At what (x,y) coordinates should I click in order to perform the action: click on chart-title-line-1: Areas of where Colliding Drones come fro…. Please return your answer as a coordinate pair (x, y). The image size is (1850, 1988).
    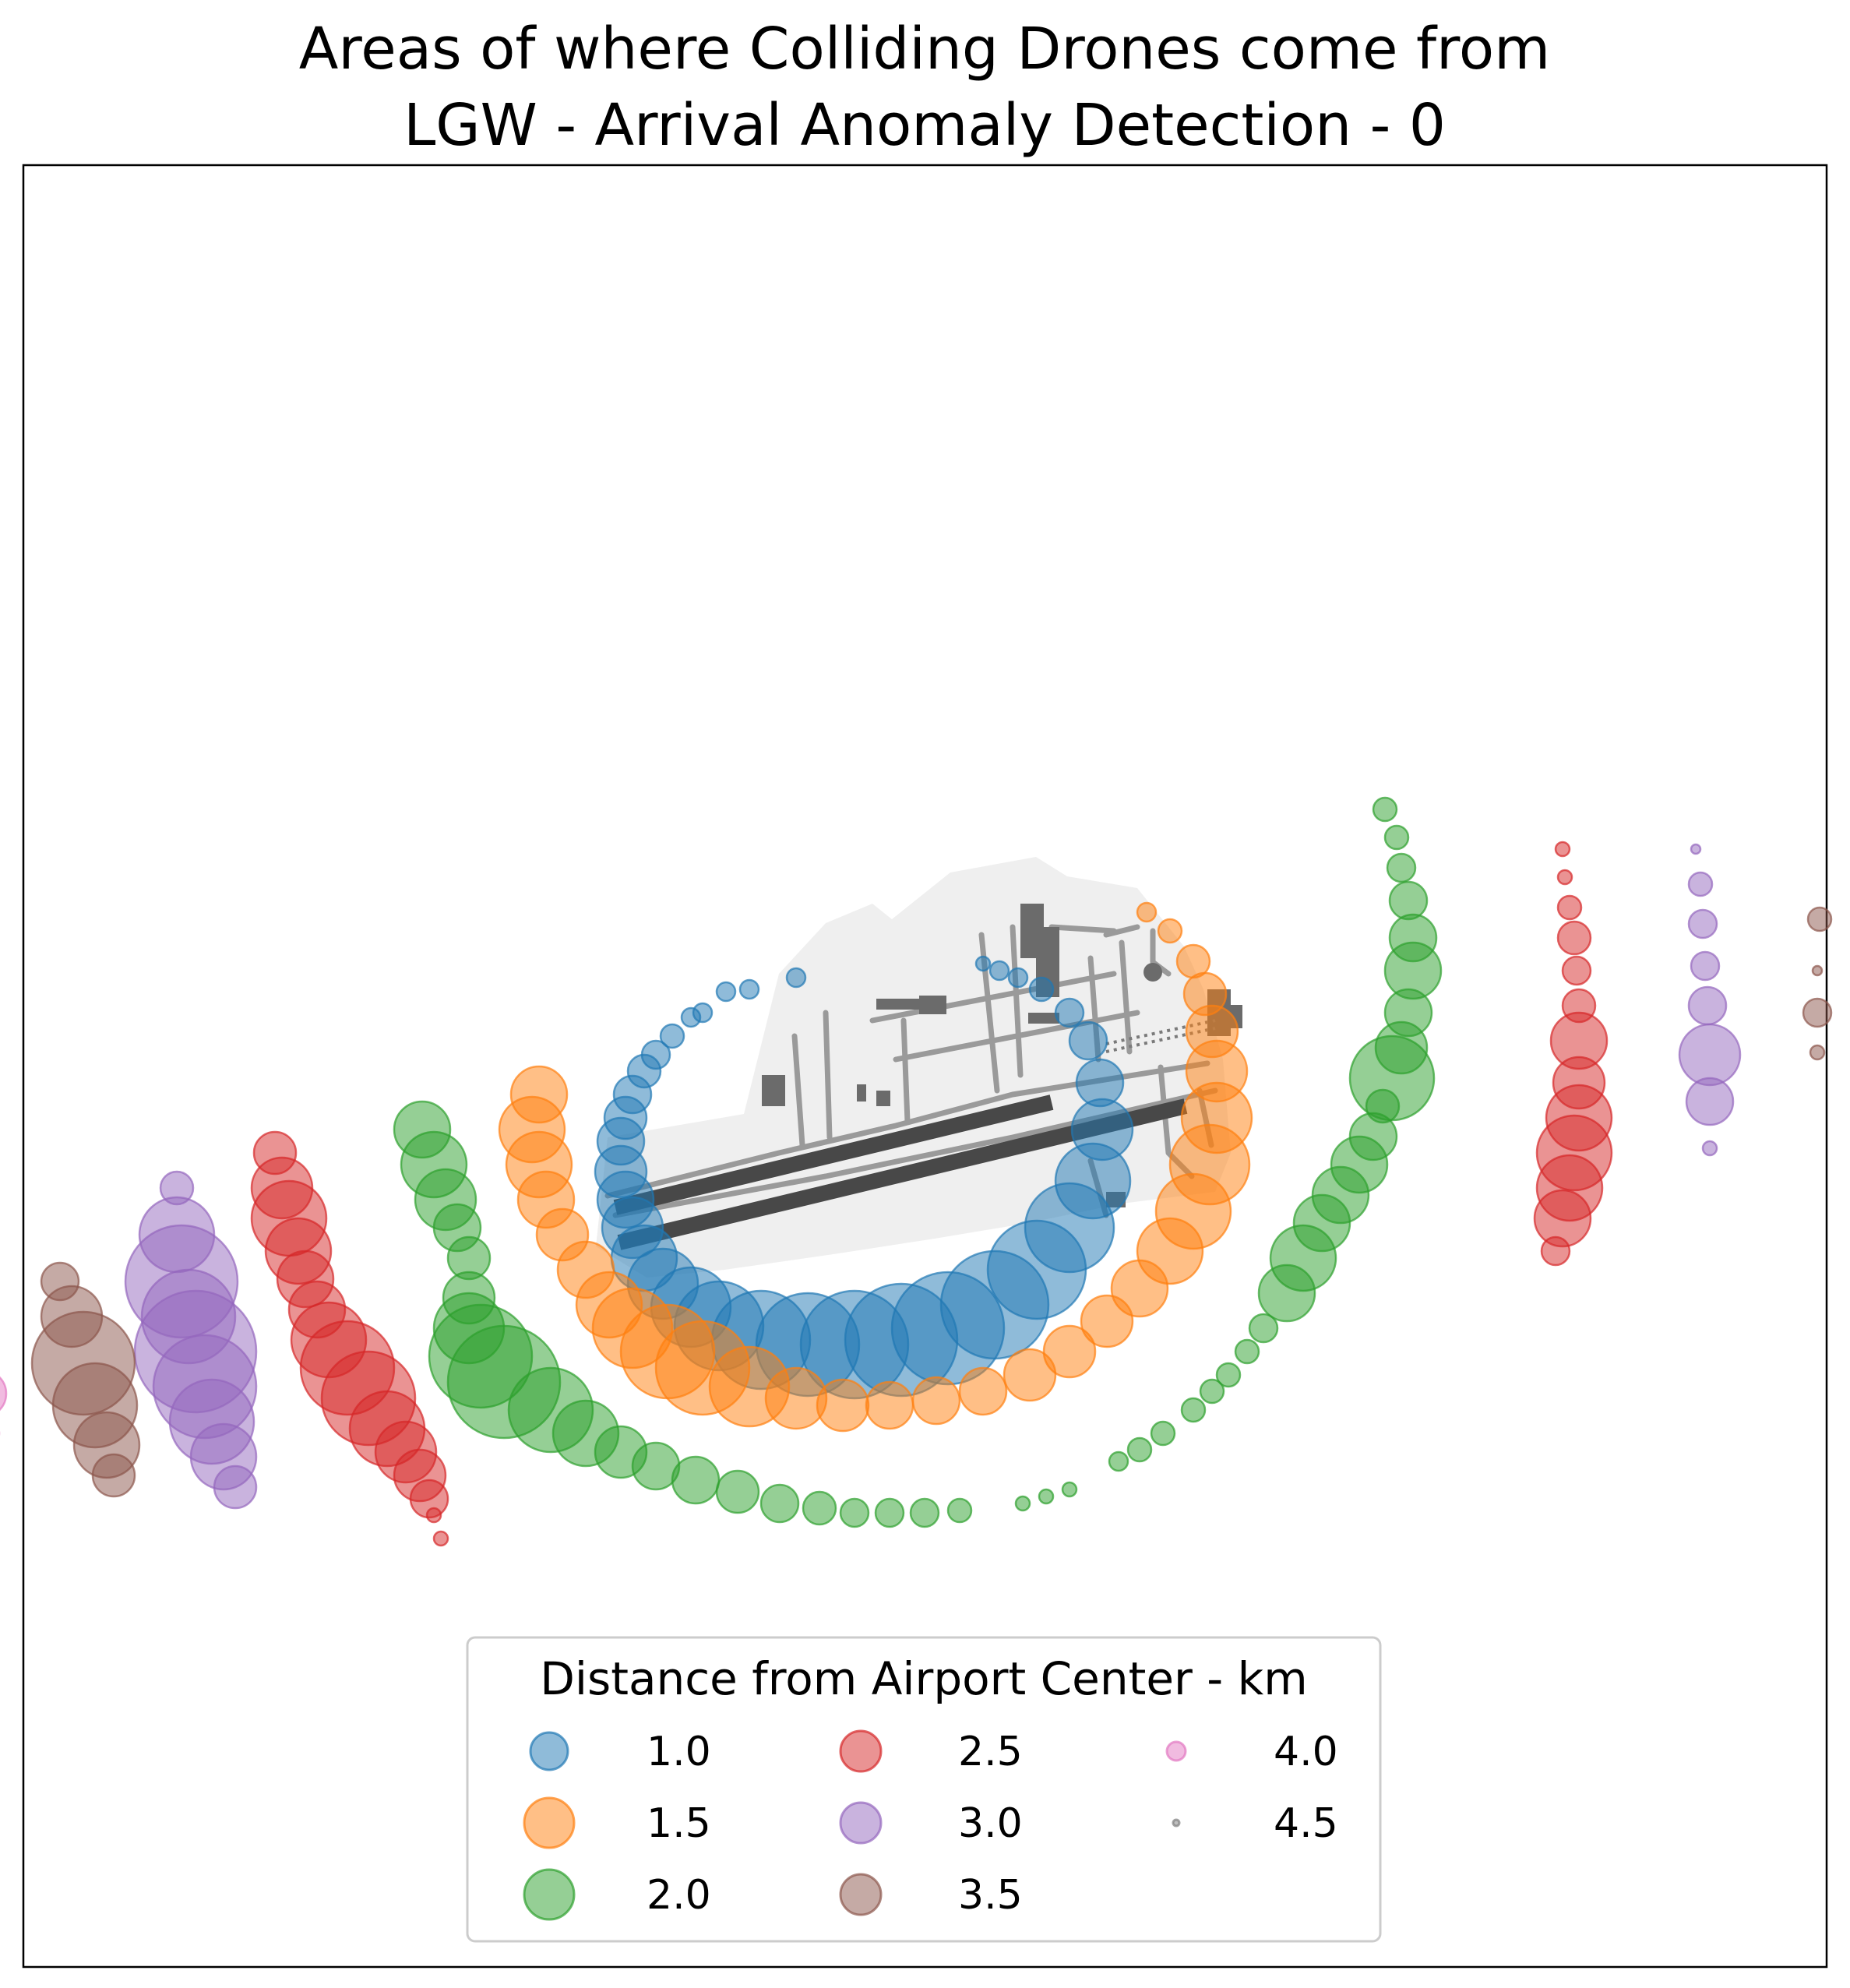
    Looking at the image, I should click on (924, 49).